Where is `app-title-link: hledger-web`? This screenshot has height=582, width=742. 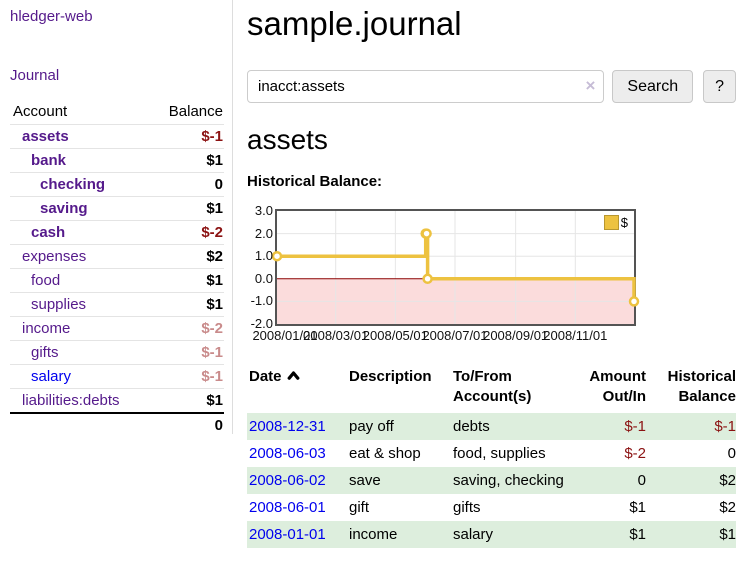
app-title-link: hledger-web is located at coordinates (51, 16).